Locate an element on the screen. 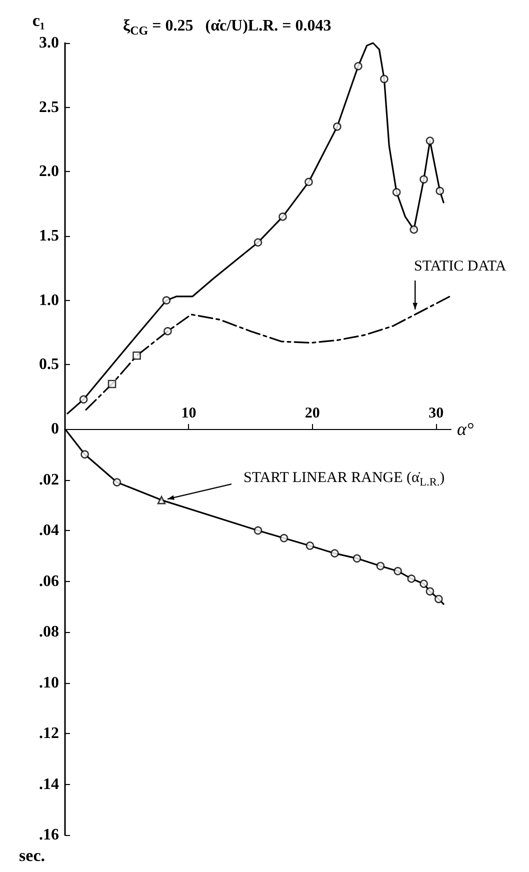 The width and height of the screenshot is (529, 872). y-tick-label: .04 is located at coordinates (49, 530).